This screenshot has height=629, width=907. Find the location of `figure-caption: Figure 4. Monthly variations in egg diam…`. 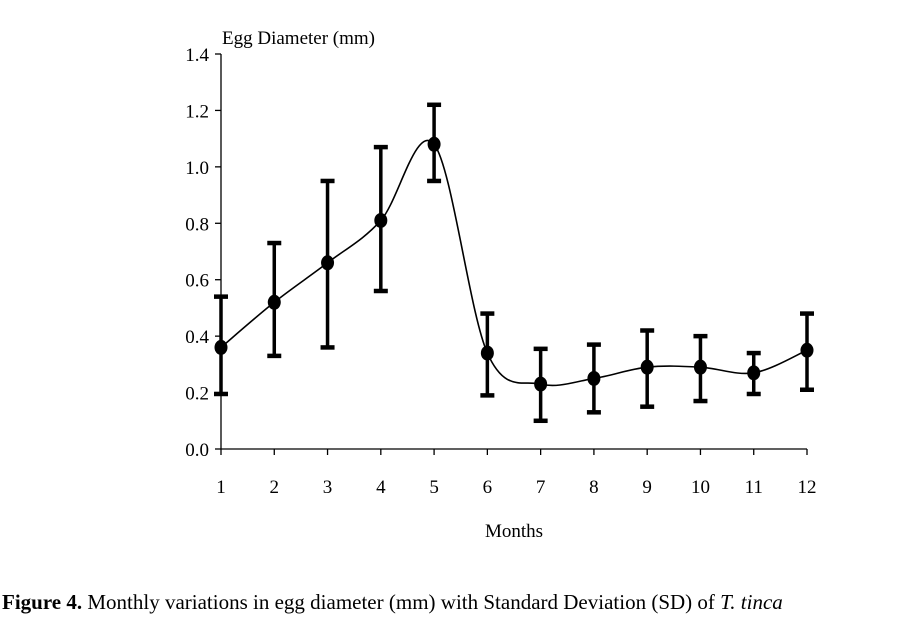

figure-caption: Figure 4. Monthly variations in egg diam… is located at coordinates (392, 602).